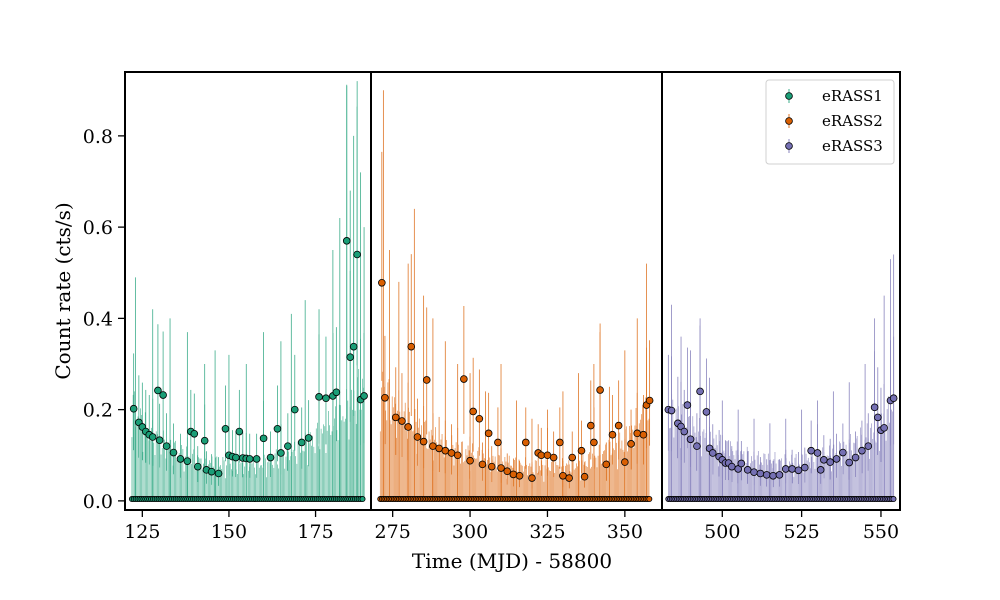 This screenshot has width=1000, height=600. I want to click on x-tick-label: 300, so click(470, 532).